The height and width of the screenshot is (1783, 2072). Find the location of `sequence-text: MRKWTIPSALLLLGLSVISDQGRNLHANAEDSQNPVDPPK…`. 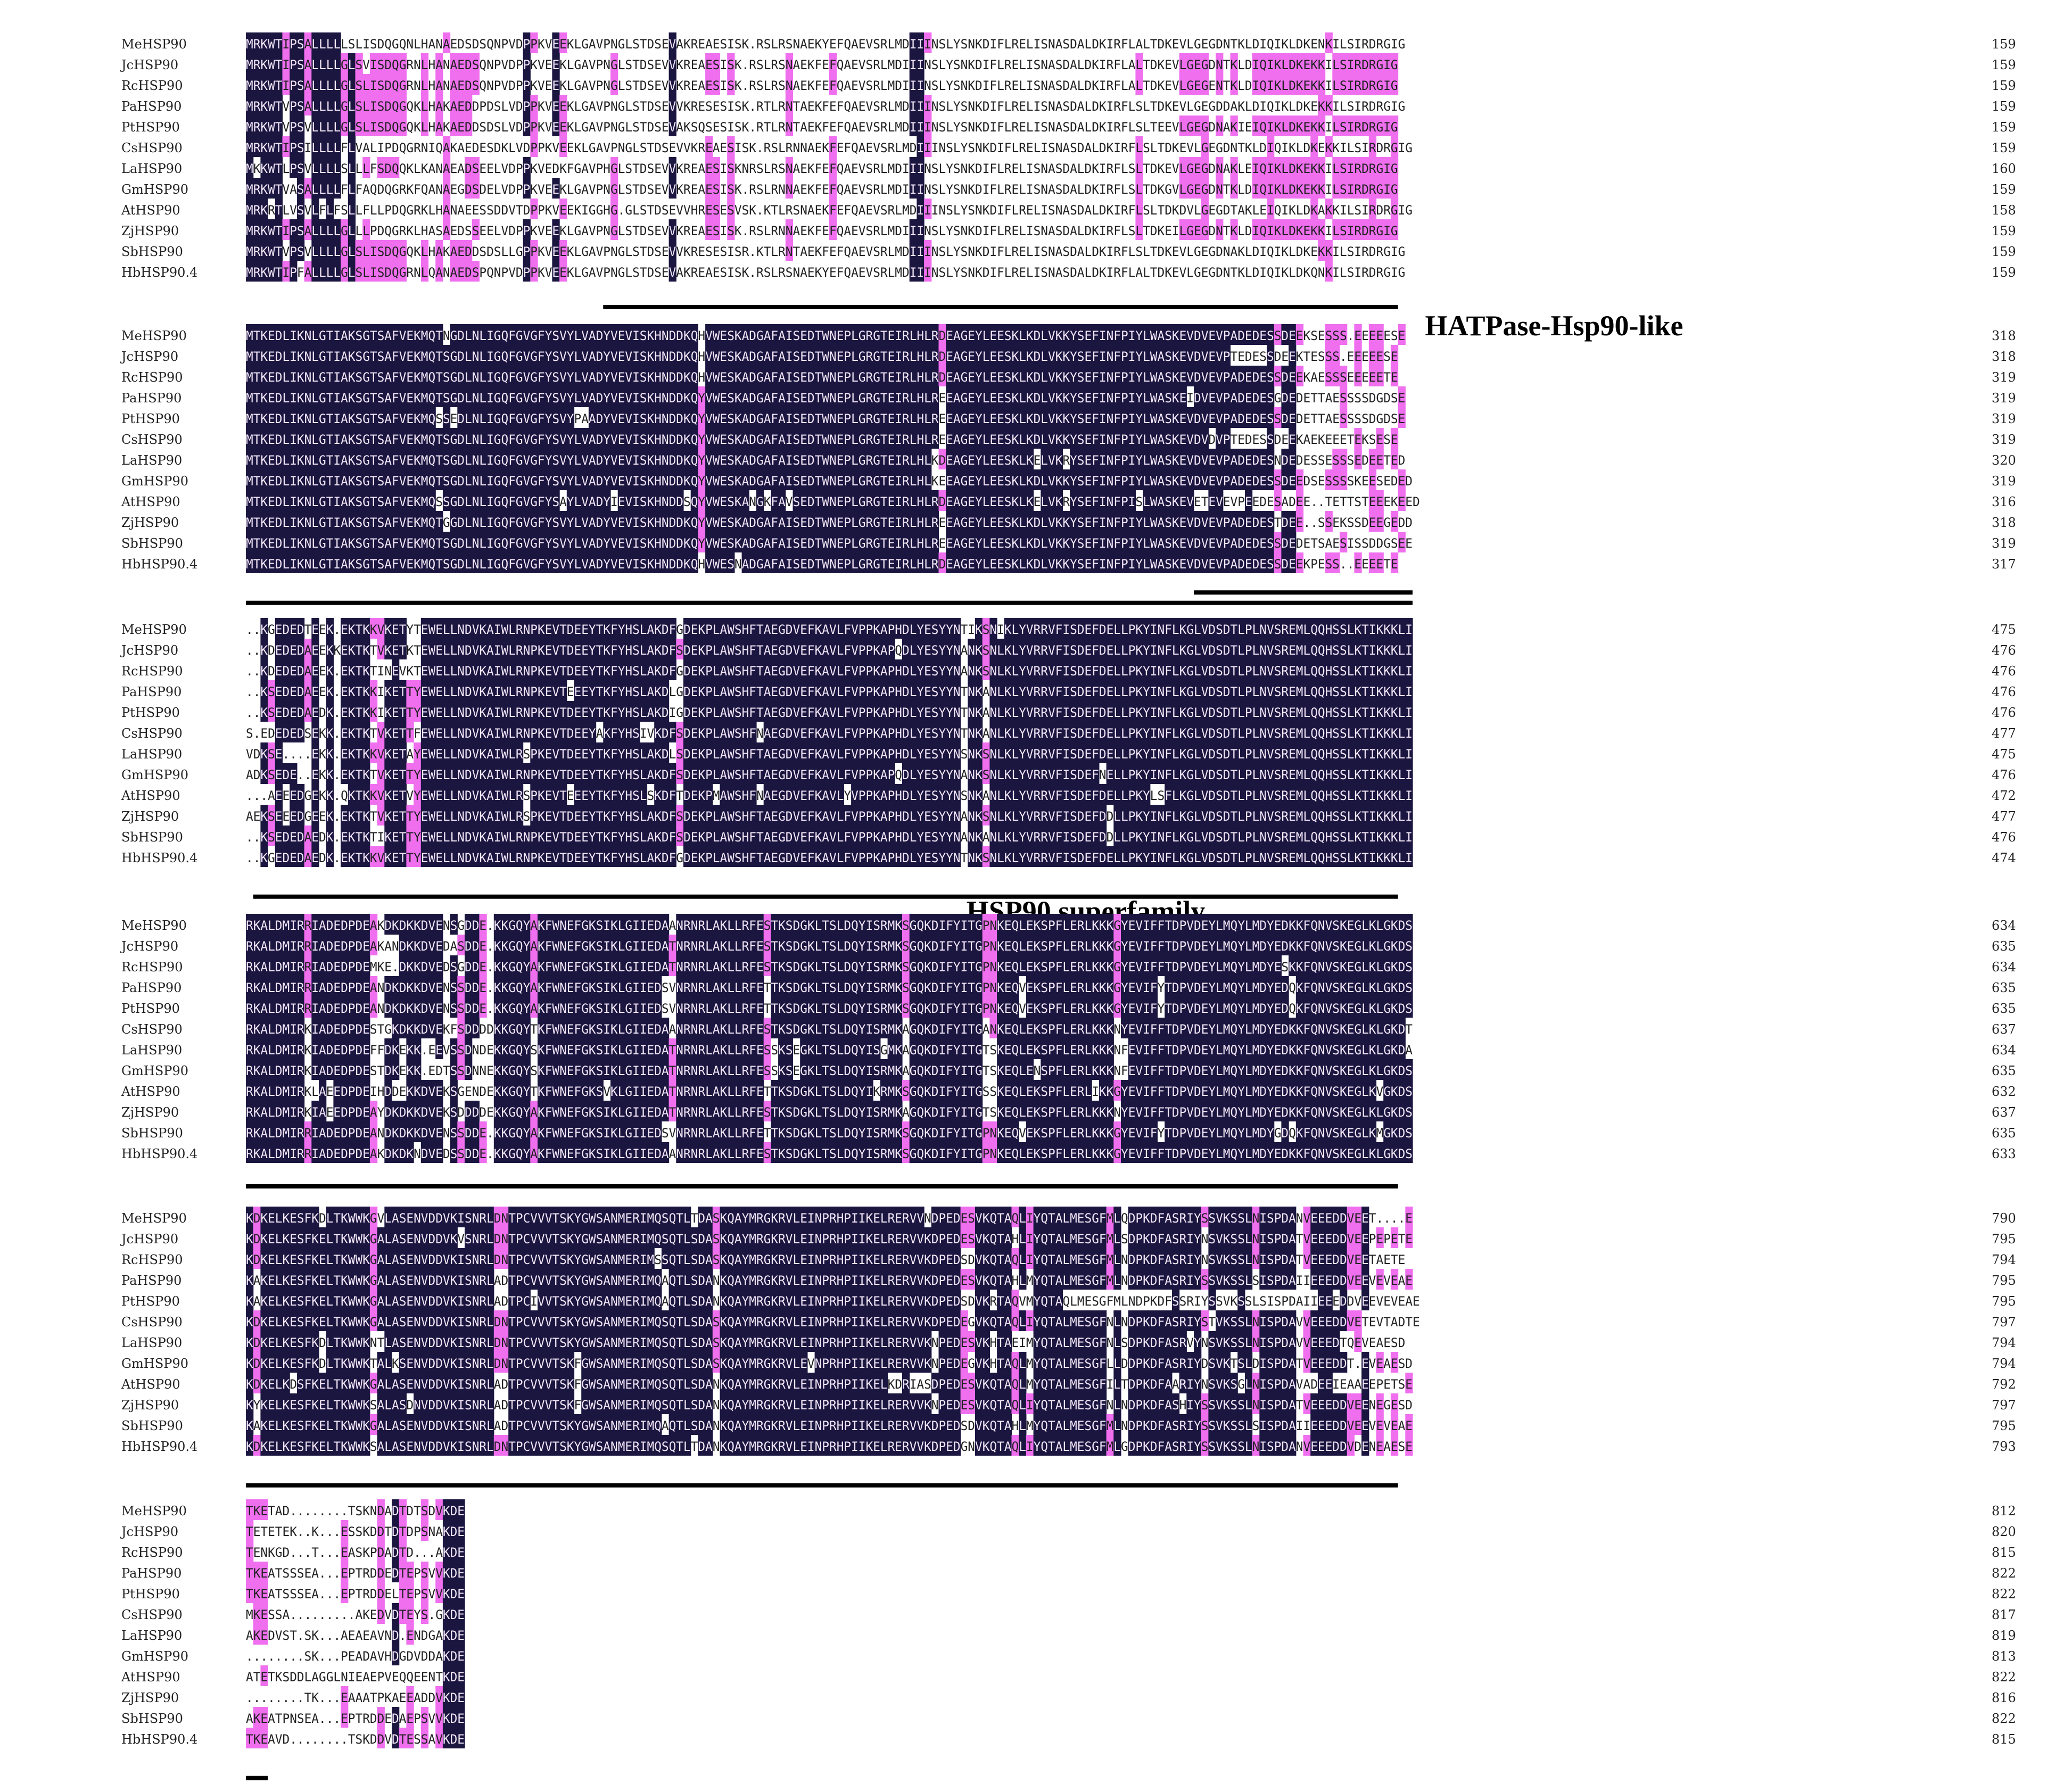

sequence-text: MRKWTIPSALLLLGLSVISDQGRNLHANAEDSQNPVDPPK… is located at coordinates (822, 64).